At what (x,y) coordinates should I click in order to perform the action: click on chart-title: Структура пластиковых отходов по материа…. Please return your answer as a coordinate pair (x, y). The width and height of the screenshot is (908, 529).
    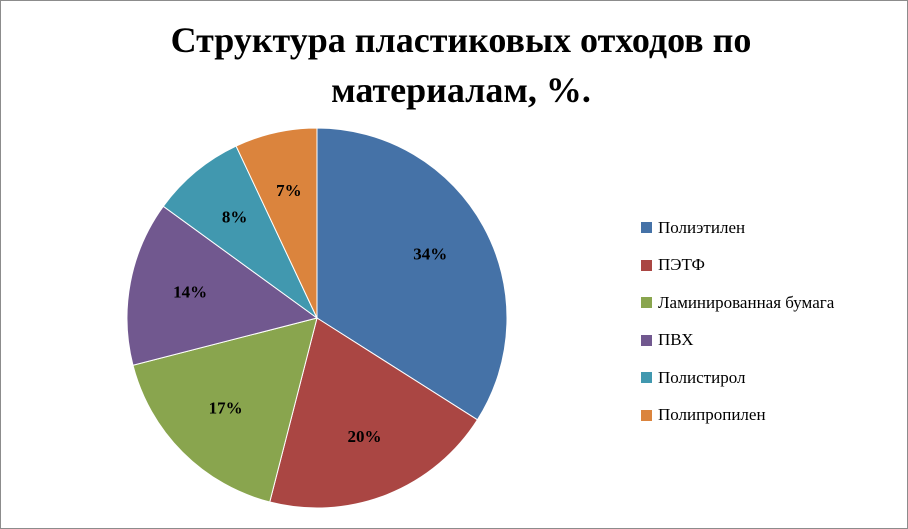
    Looking at the image, I should click on (461, 65).